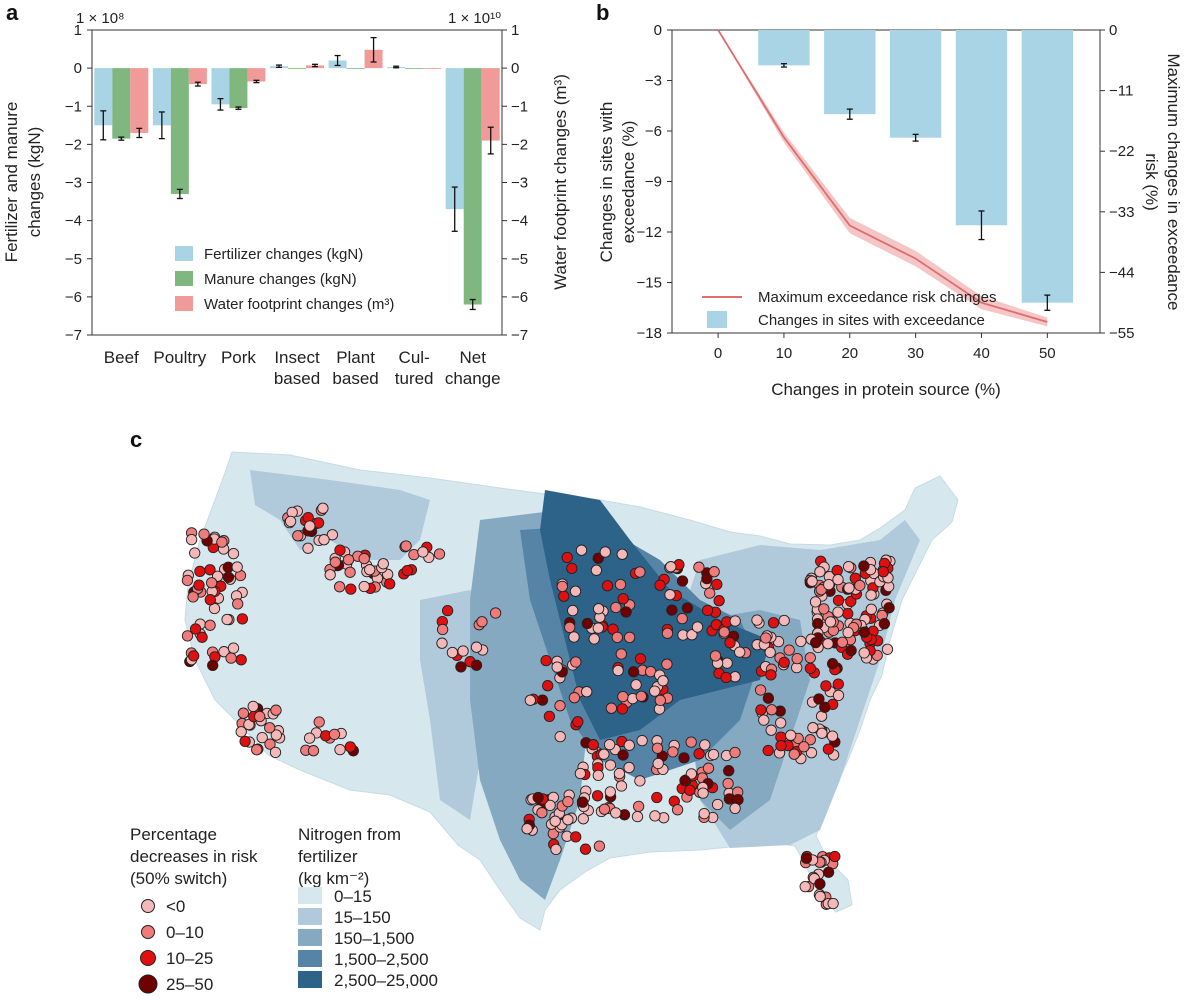 The width and height of the screenshot is (1200, 1001). What do you see at coordinates (175, 906) in the screenshot?
I see `risk-legend-label: <0` at bounding box center [175, 906].